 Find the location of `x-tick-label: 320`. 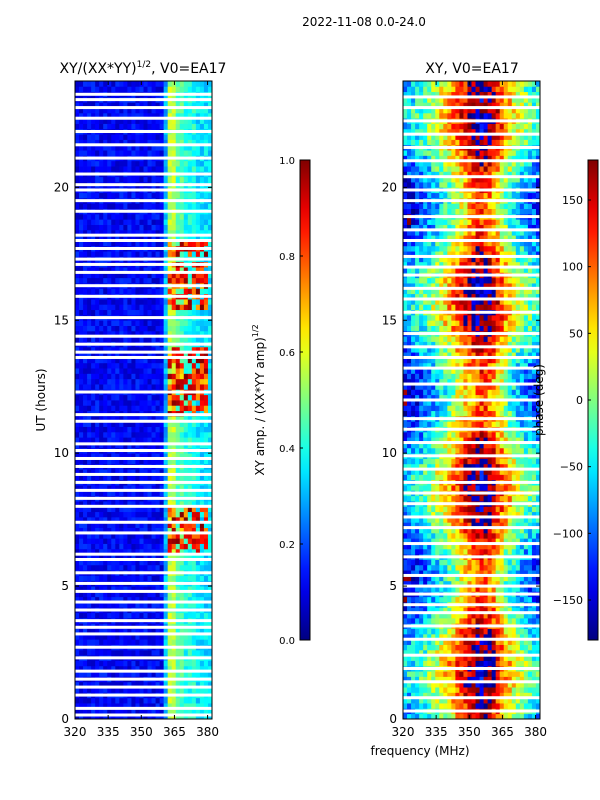

x-tick-label: 320 is located at coordinates (75, 732).